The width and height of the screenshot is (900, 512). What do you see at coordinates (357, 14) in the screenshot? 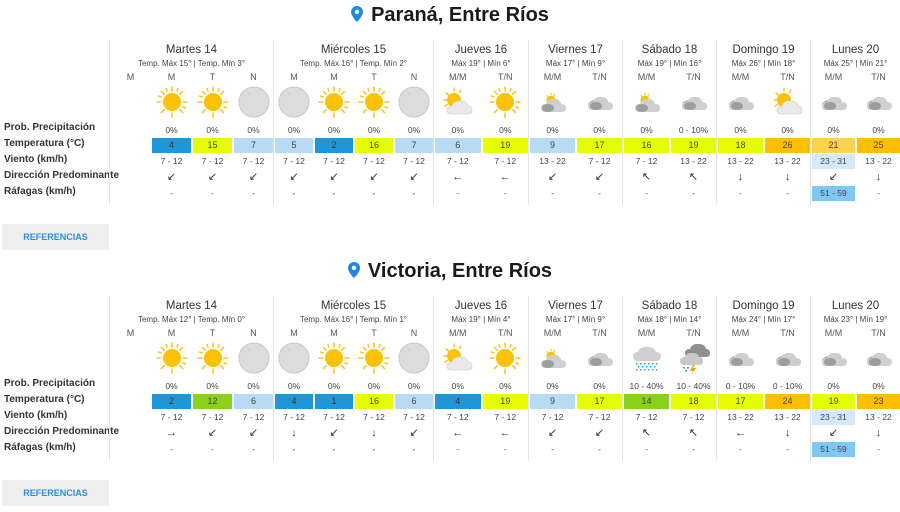
I see `location-pin-icon` at bounding box center [357, 14].